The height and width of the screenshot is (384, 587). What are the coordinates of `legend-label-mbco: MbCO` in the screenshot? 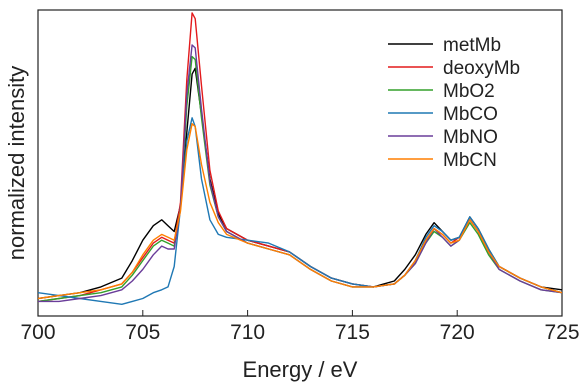 It's located at (470, 114).